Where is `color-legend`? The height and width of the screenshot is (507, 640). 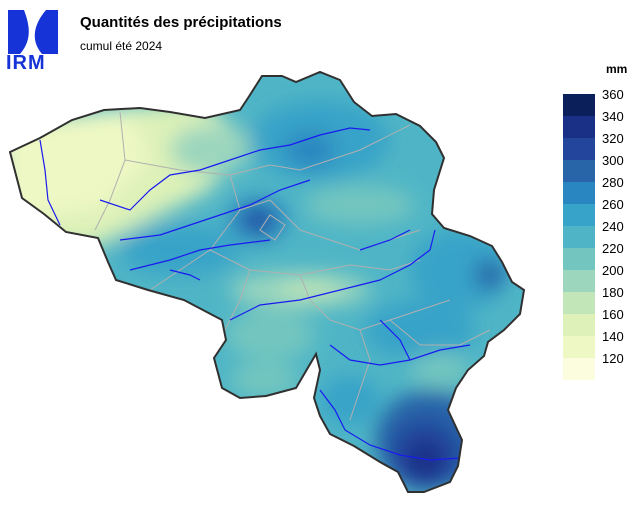 color-legend is located at coordinates (579, 237).